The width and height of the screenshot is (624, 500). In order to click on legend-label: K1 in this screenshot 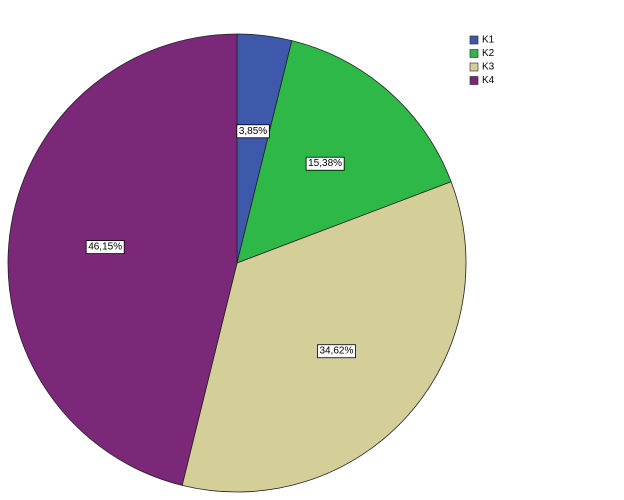, I will do `click(488, 40)`.